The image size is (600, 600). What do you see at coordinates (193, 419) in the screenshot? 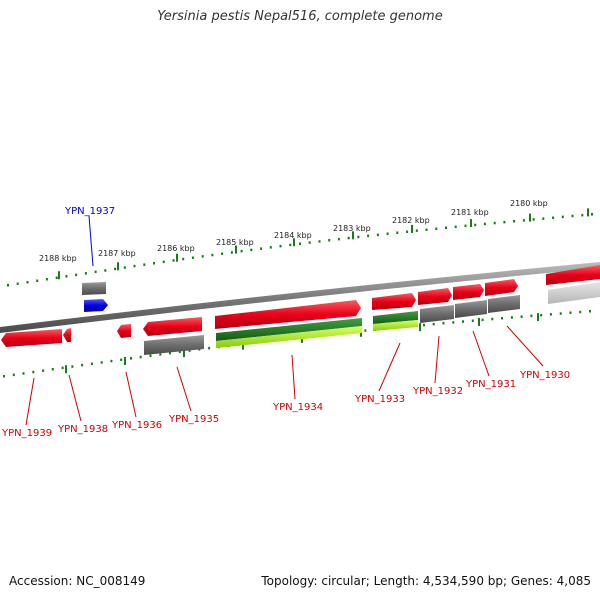
I see `gene-label-ypn-1935: YPN_1935` at bounding box center [193, 419].